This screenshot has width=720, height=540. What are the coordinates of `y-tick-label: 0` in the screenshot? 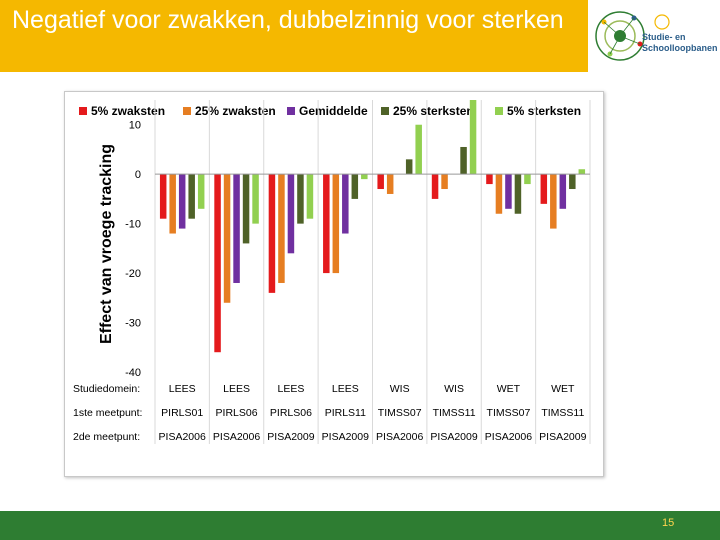 It's located at (138, 175).